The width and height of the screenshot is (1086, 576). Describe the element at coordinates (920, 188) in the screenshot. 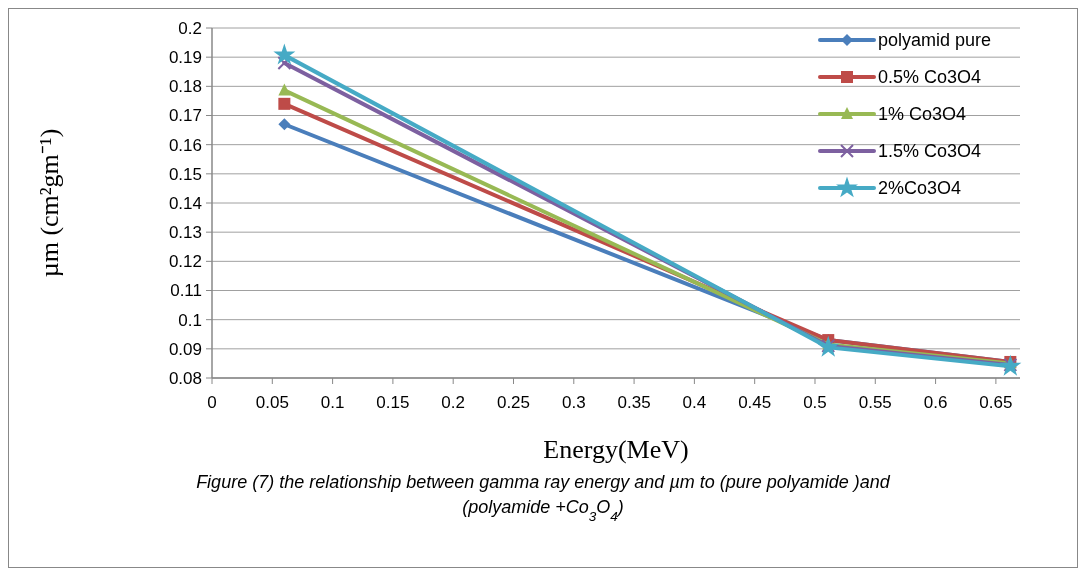

I see `legend-label: 2%Co3O4` at that location.